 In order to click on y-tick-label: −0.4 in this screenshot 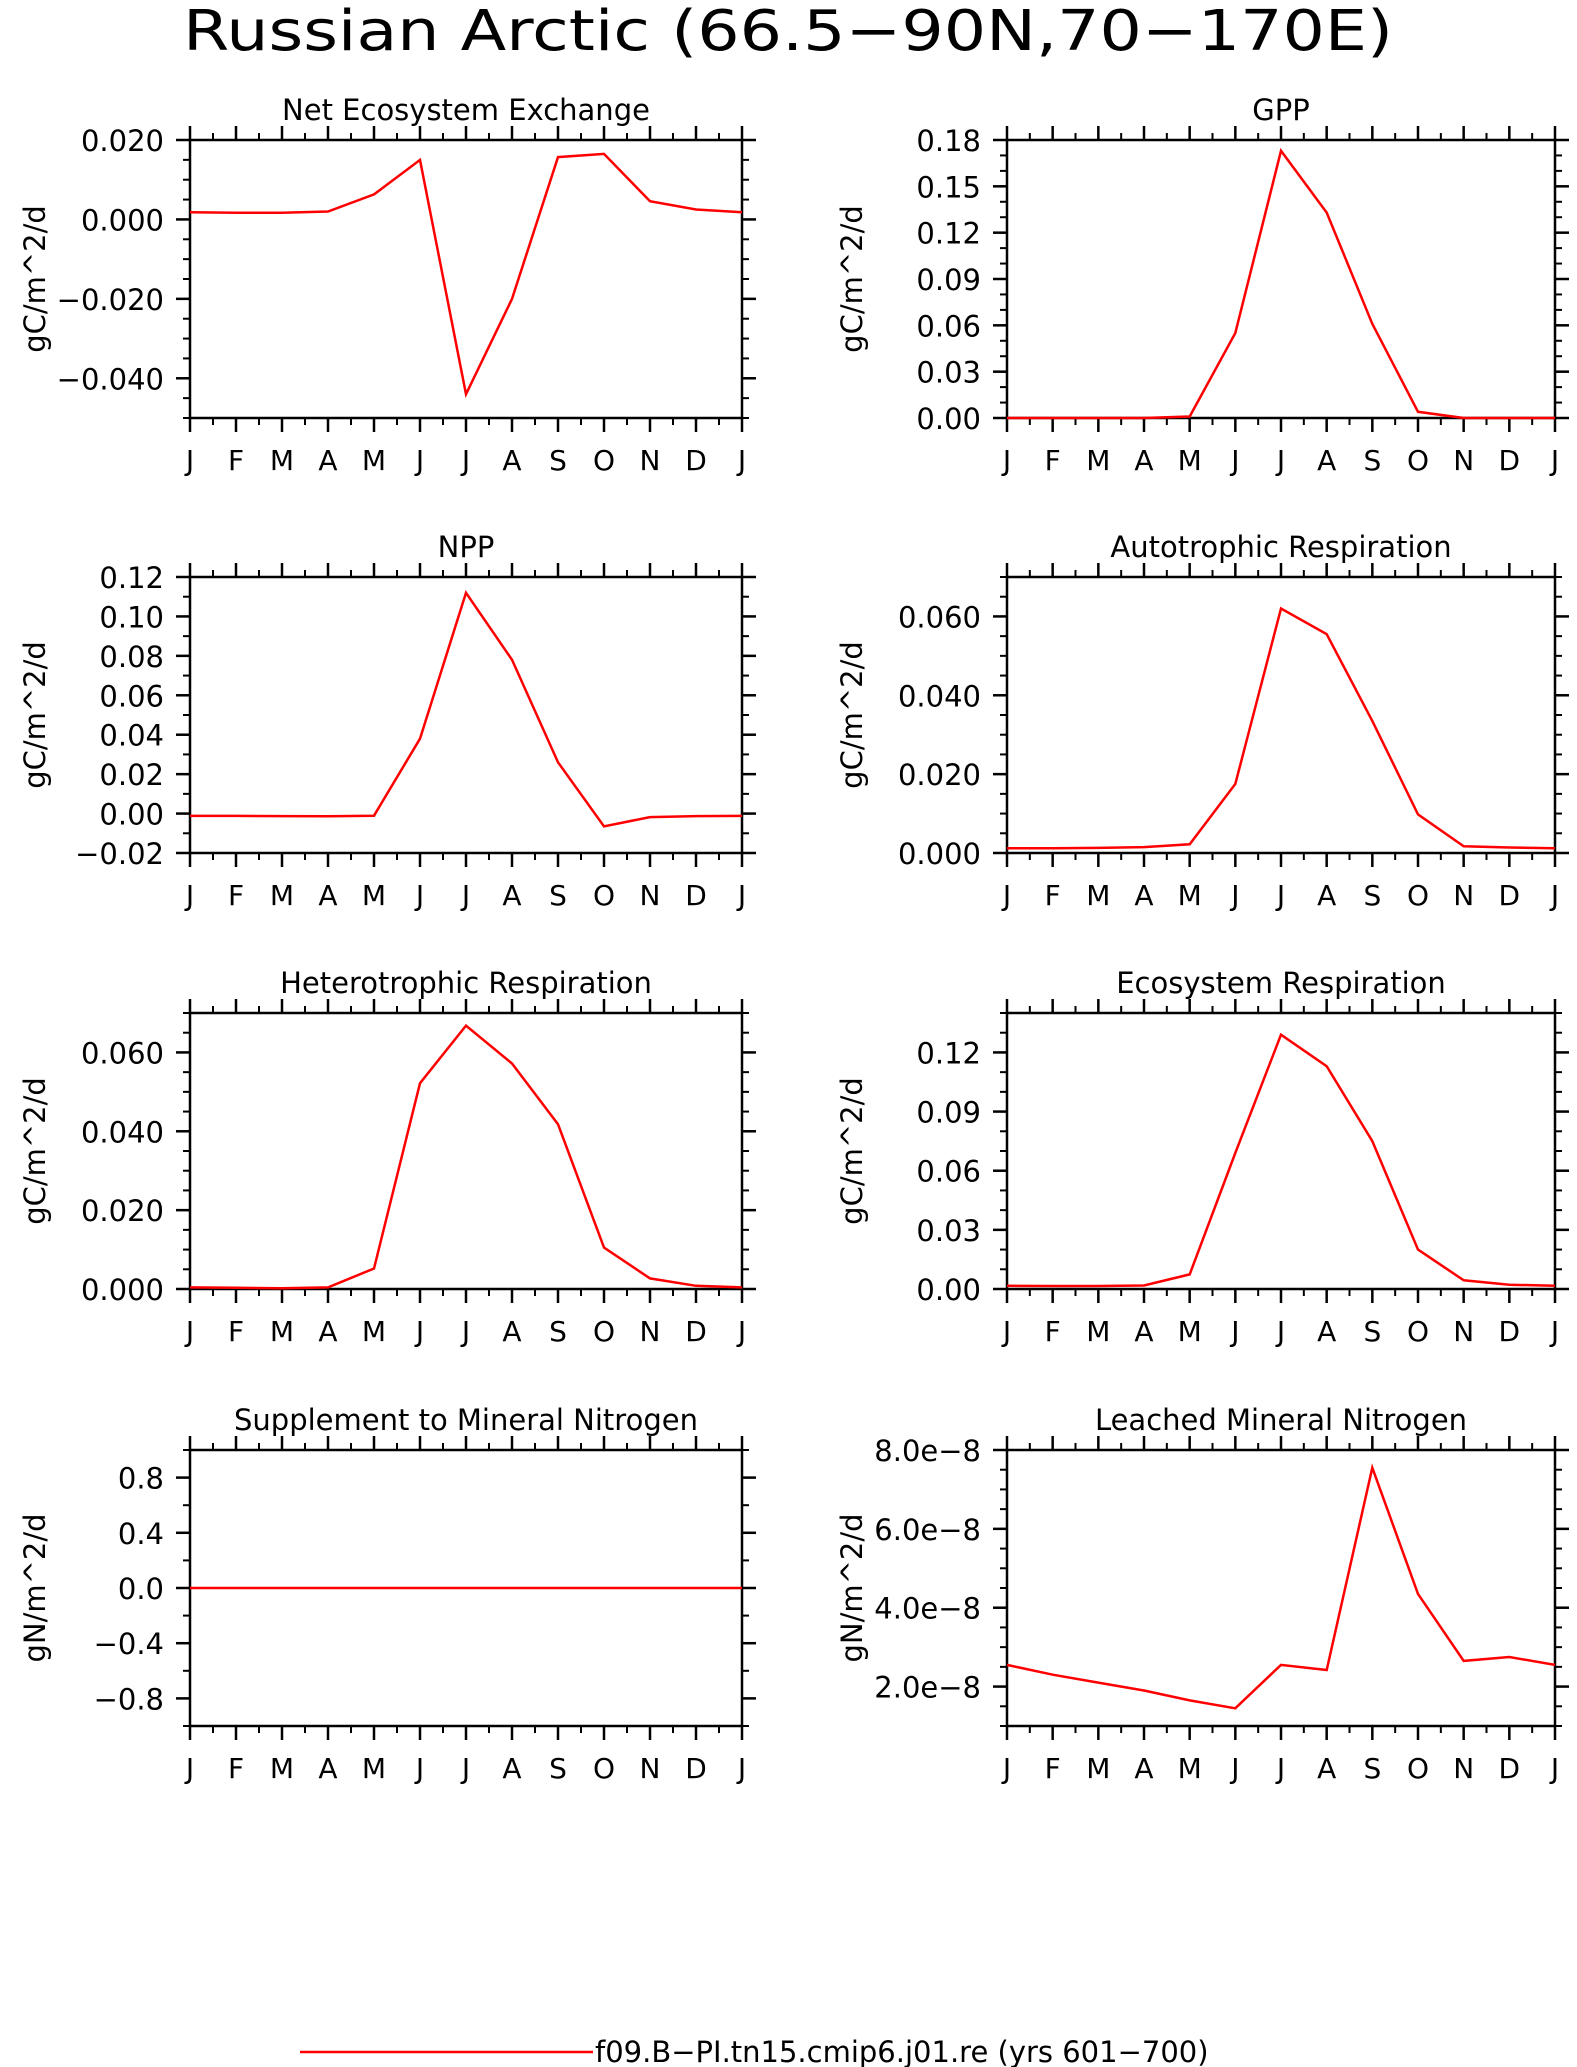, I will do `click(129, 1644)`.